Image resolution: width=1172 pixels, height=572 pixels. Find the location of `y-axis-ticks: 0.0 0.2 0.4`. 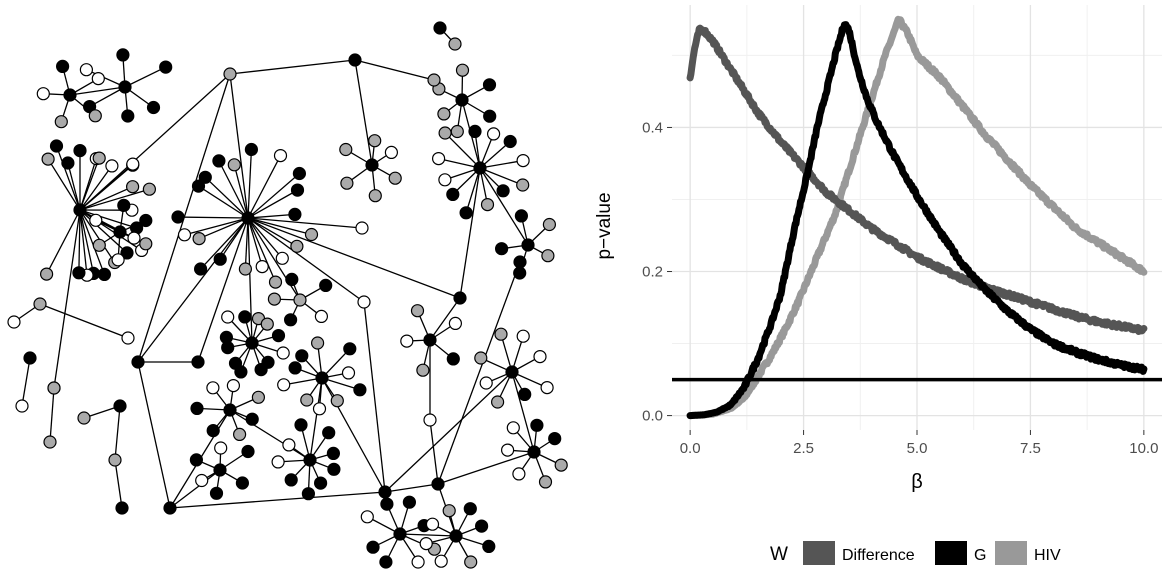

y-axis-ticks: 0.0 0.2 0.4 is located at coordinates (657, 272).